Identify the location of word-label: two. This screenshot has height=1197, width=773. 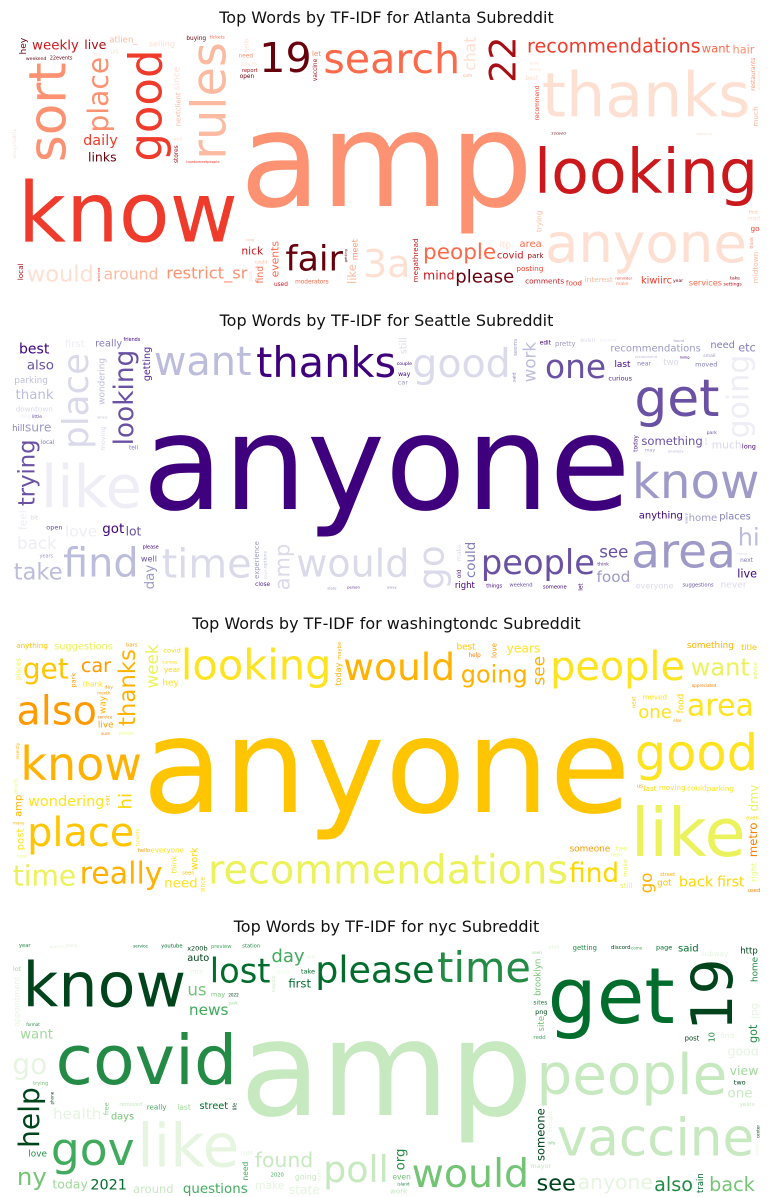
(671, 363).